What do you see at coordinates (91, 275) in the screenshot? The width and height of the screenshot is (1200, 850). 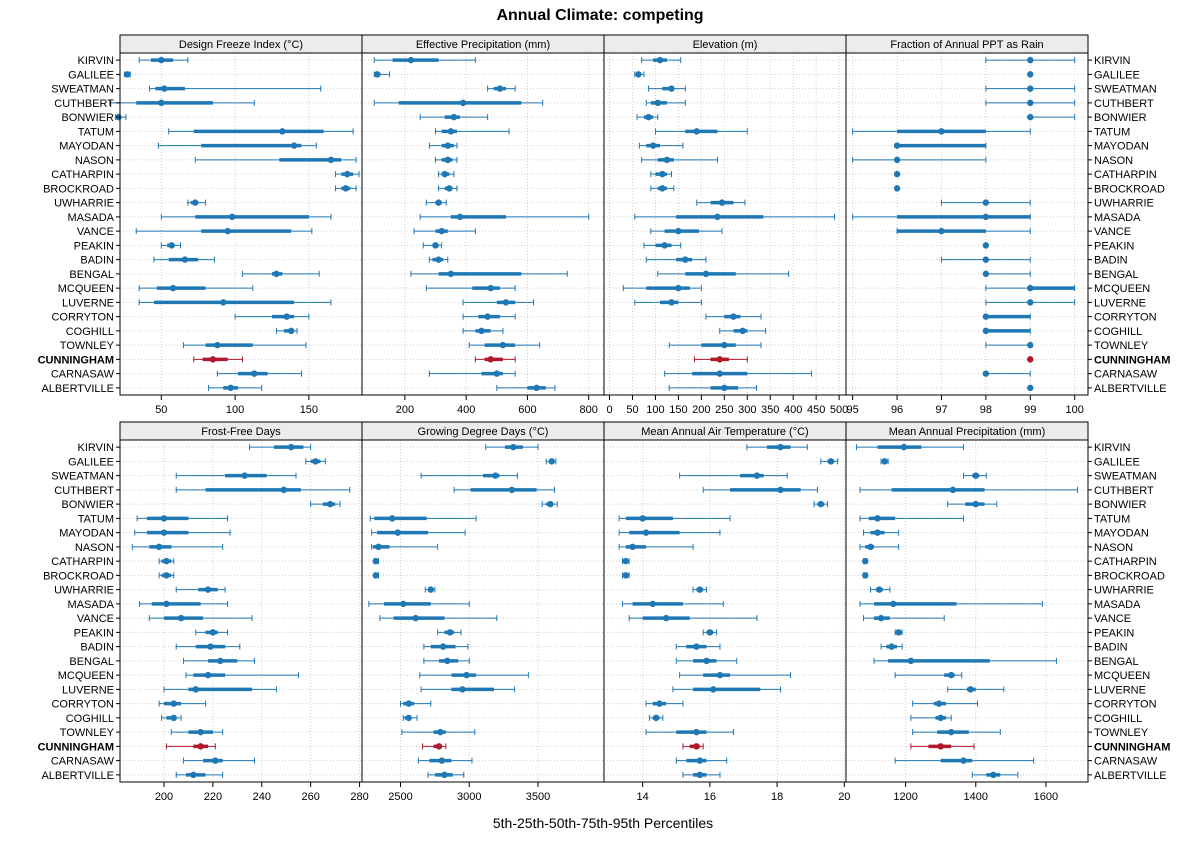 I see `y-tick-label: BENGAL` at bounding box center [91, 275].